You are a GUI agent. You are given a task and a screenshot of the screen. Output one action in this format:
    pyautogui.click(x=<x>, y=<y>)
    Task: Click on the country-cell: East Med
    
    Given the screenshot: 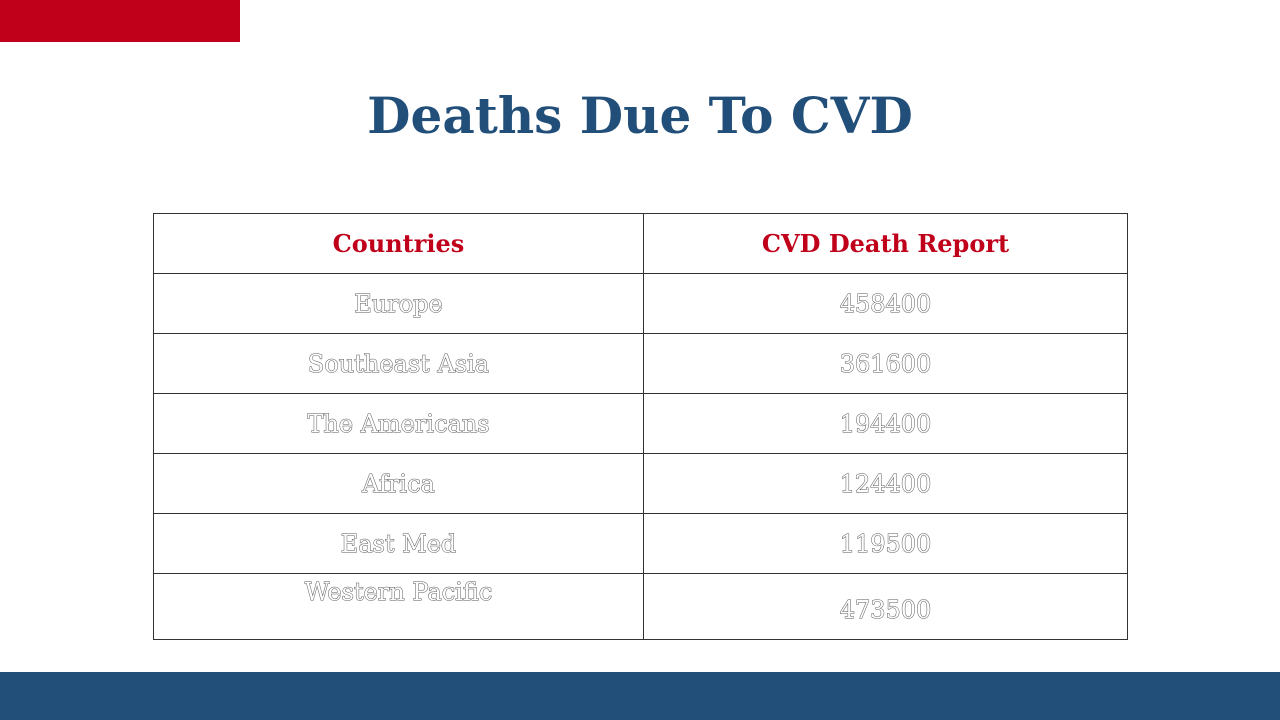 What is the action you would take?
    pyautogui.click(x=398, y=543)
    